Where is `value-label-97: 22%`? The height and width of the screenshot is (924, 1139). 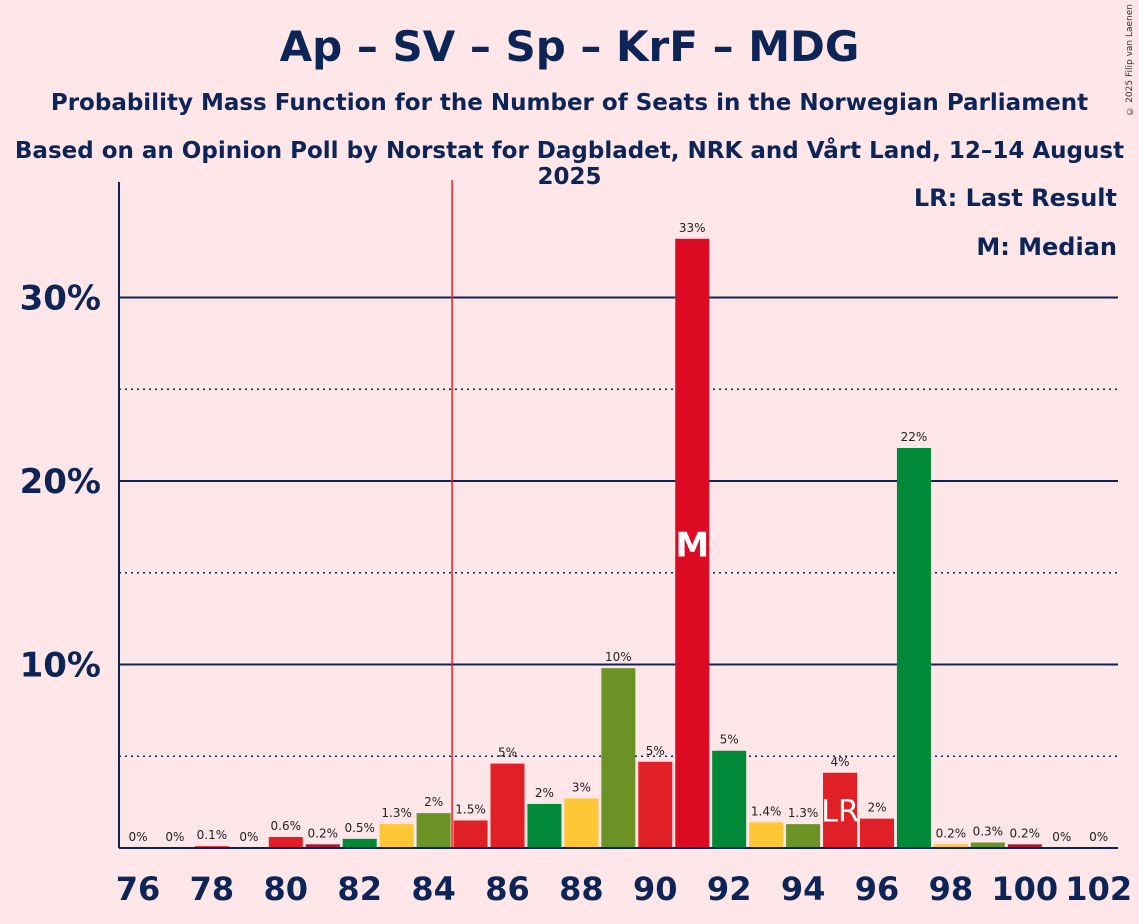
value-label-97: 22% is located at coordinates (914, 437).